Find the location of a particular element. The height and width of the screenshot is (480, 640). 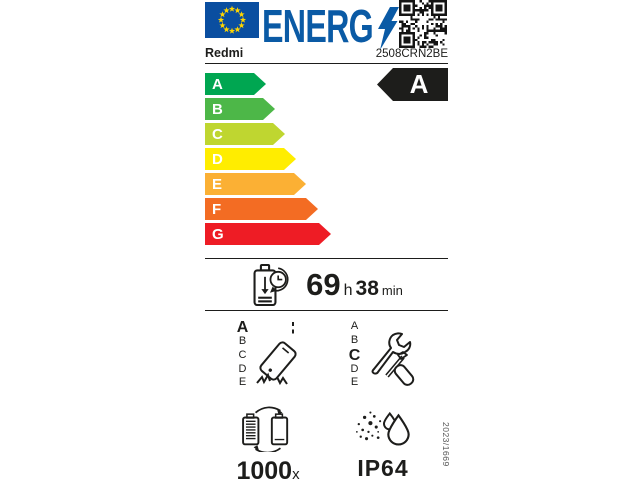

endurance-hours: 69 is located at coordinates (323, 284).